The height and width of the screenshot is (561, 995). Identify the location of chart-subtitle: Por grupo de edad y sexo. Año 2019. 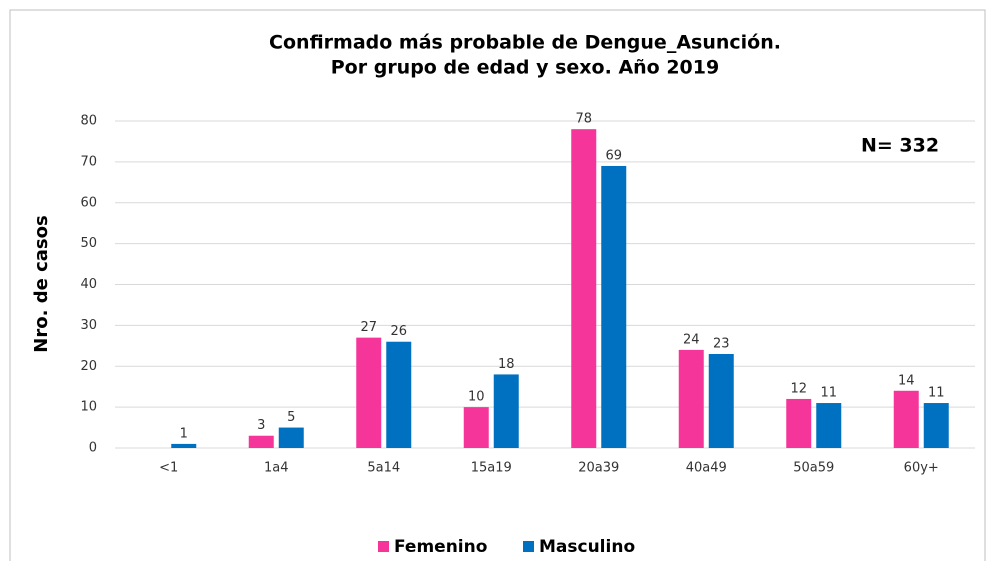
(525, 68).